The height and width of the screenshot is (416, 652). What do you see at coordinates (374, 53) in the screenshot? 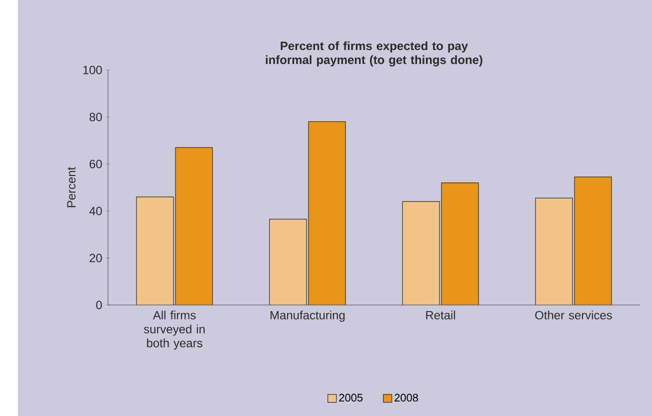
I see `chart-title: Percent of firms expected to pay informal payment (to get things done)` at bounding box center [374, 53].